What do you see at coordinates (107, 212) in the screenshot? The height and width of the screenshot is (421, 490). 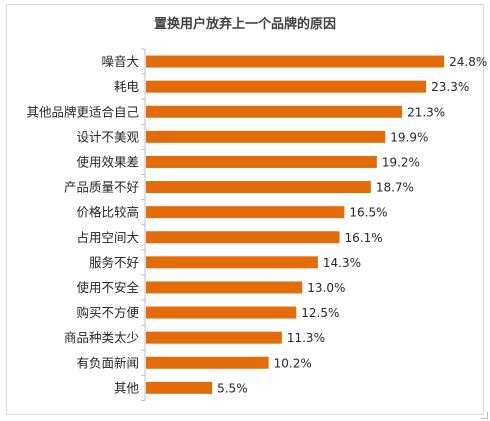 I see `category-label: 价格比较高` at bounding box center [107, 212].